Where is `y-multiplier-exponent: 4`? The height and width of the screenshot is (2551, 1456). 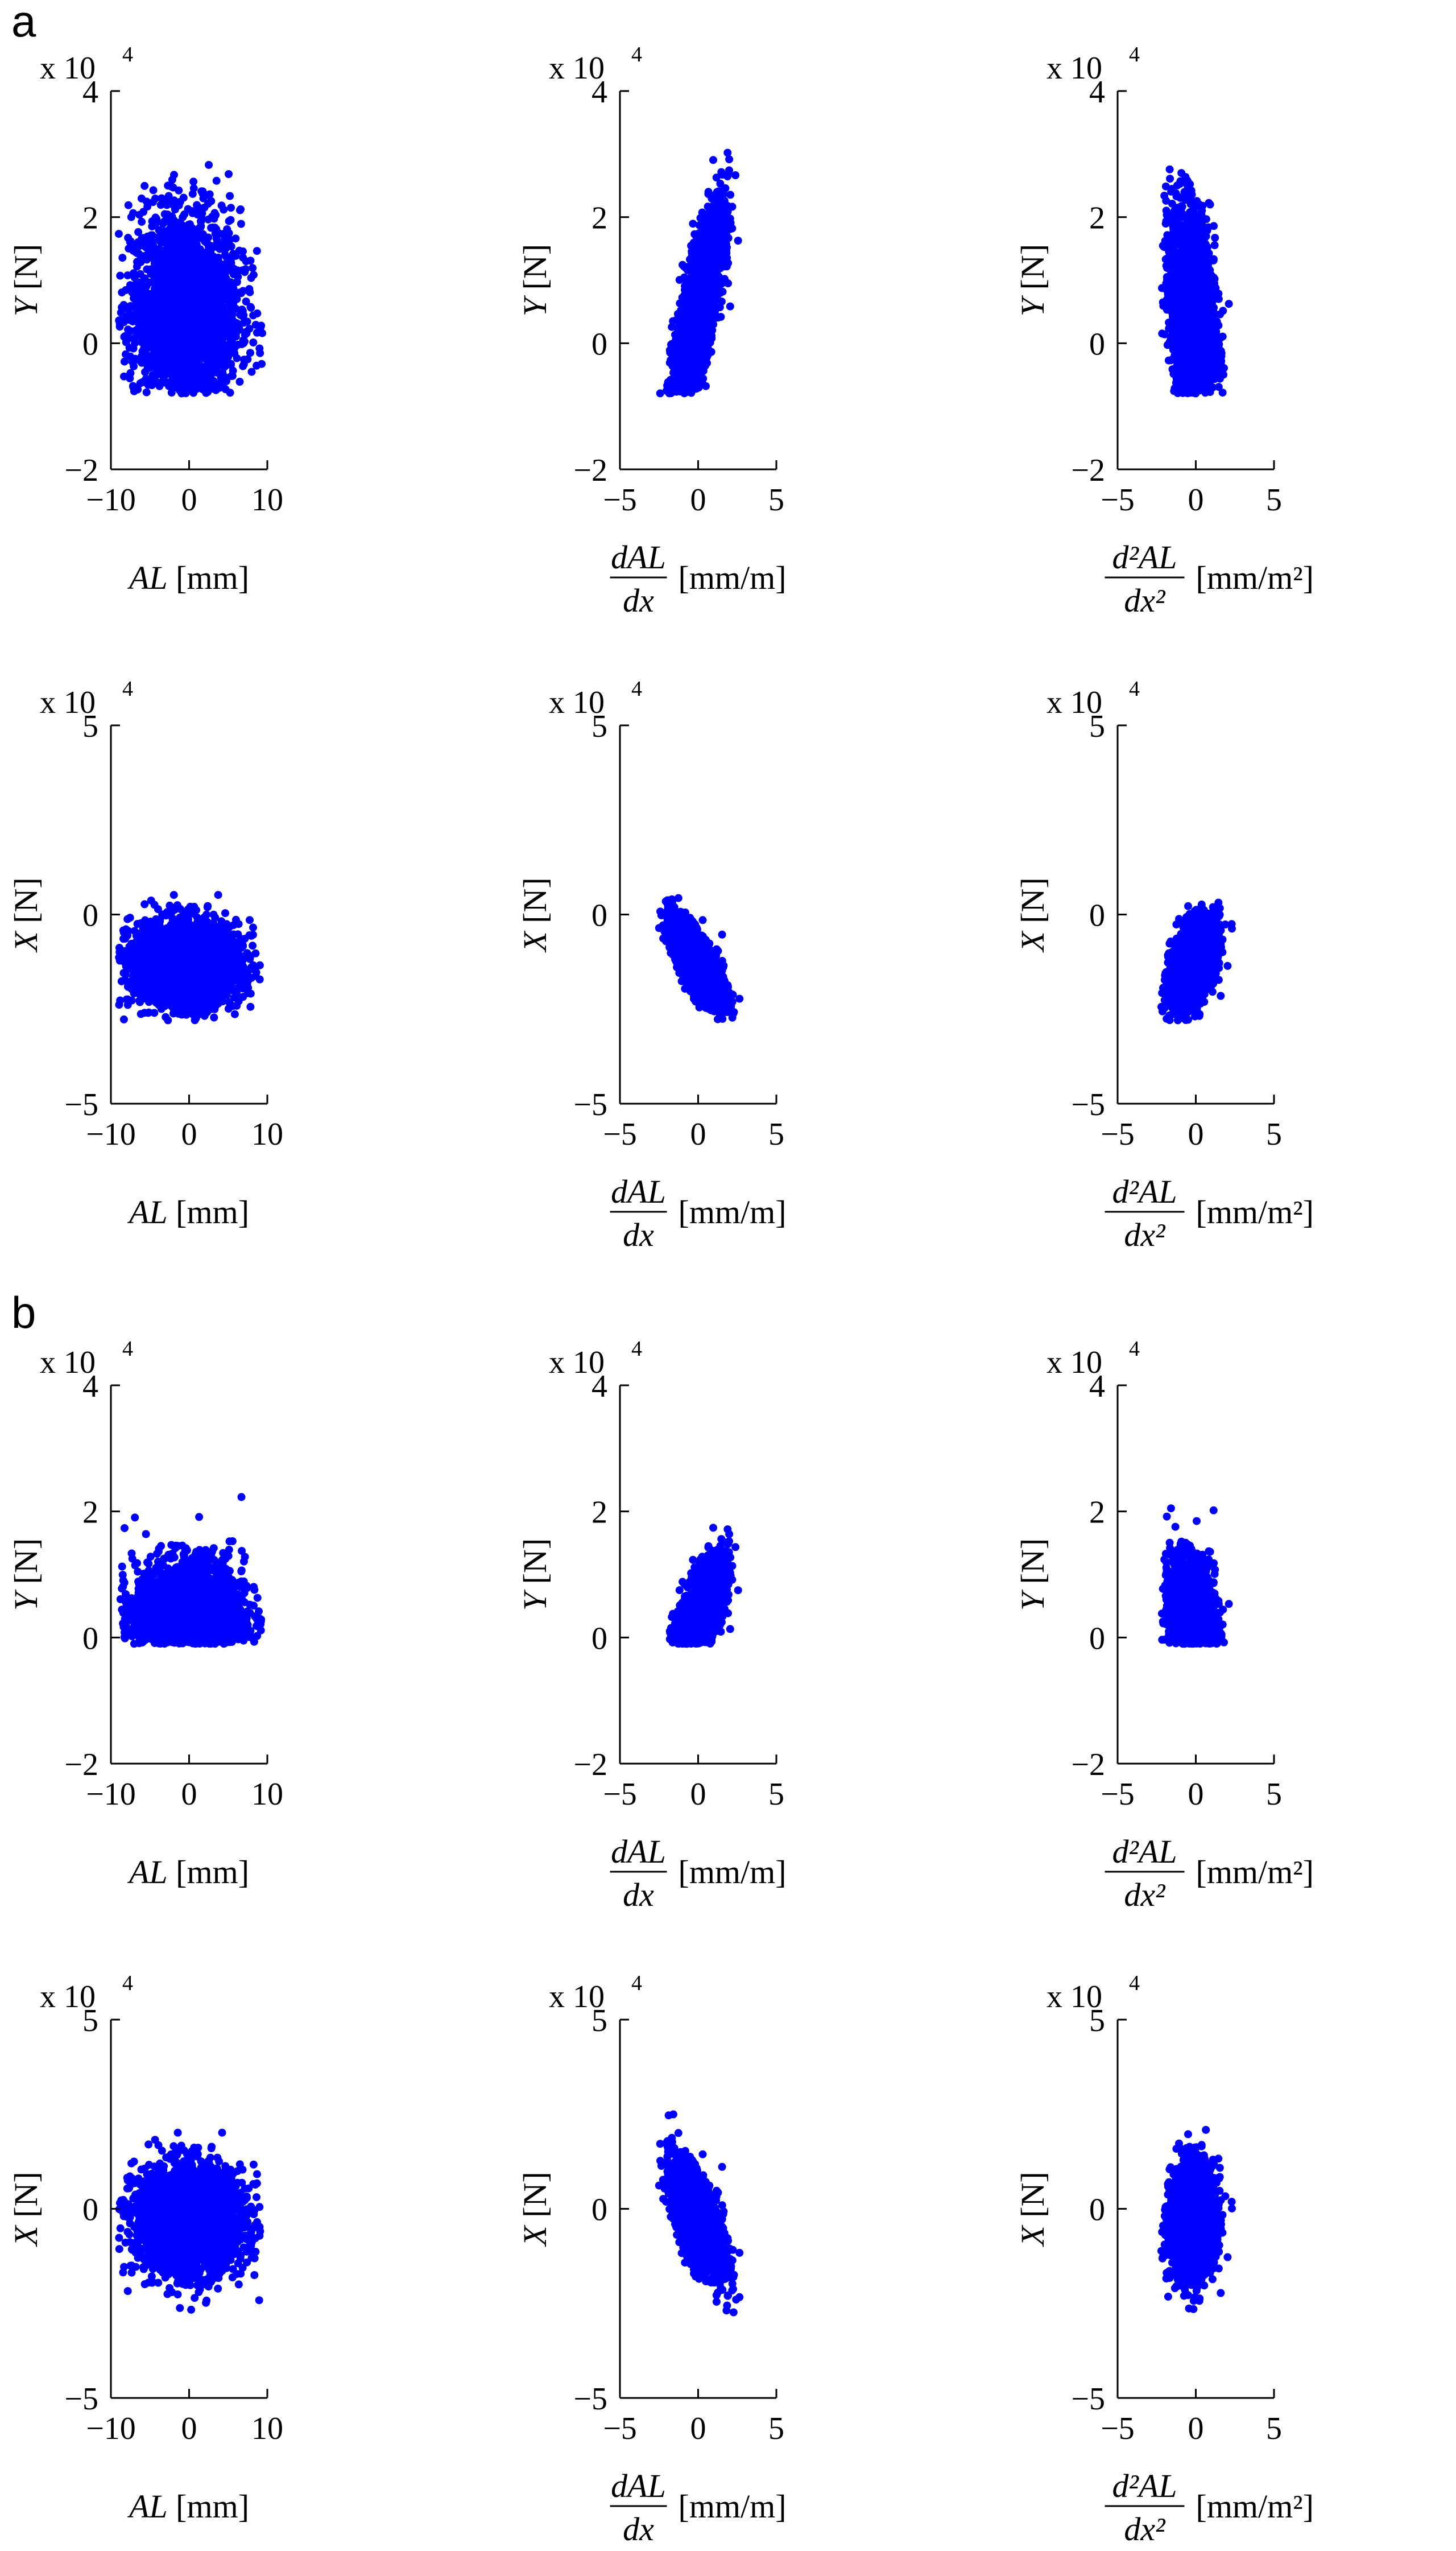 y-multiplier-exponent: 4 is located at coordinates (636, 55).